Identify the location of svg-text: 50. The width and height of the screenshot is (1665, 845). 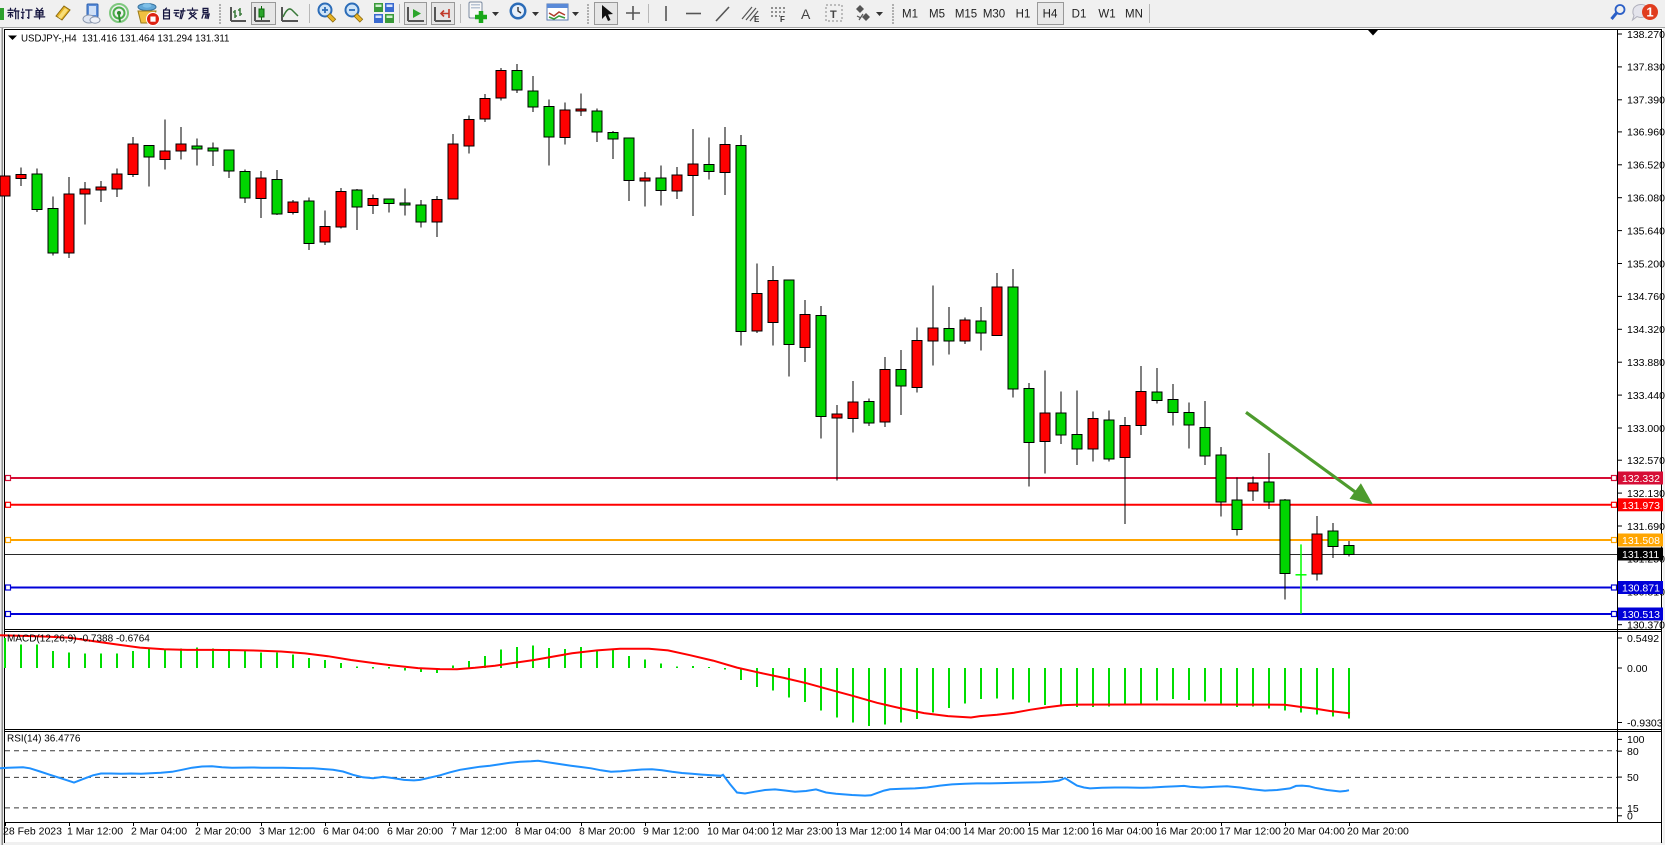
(1633, 778).